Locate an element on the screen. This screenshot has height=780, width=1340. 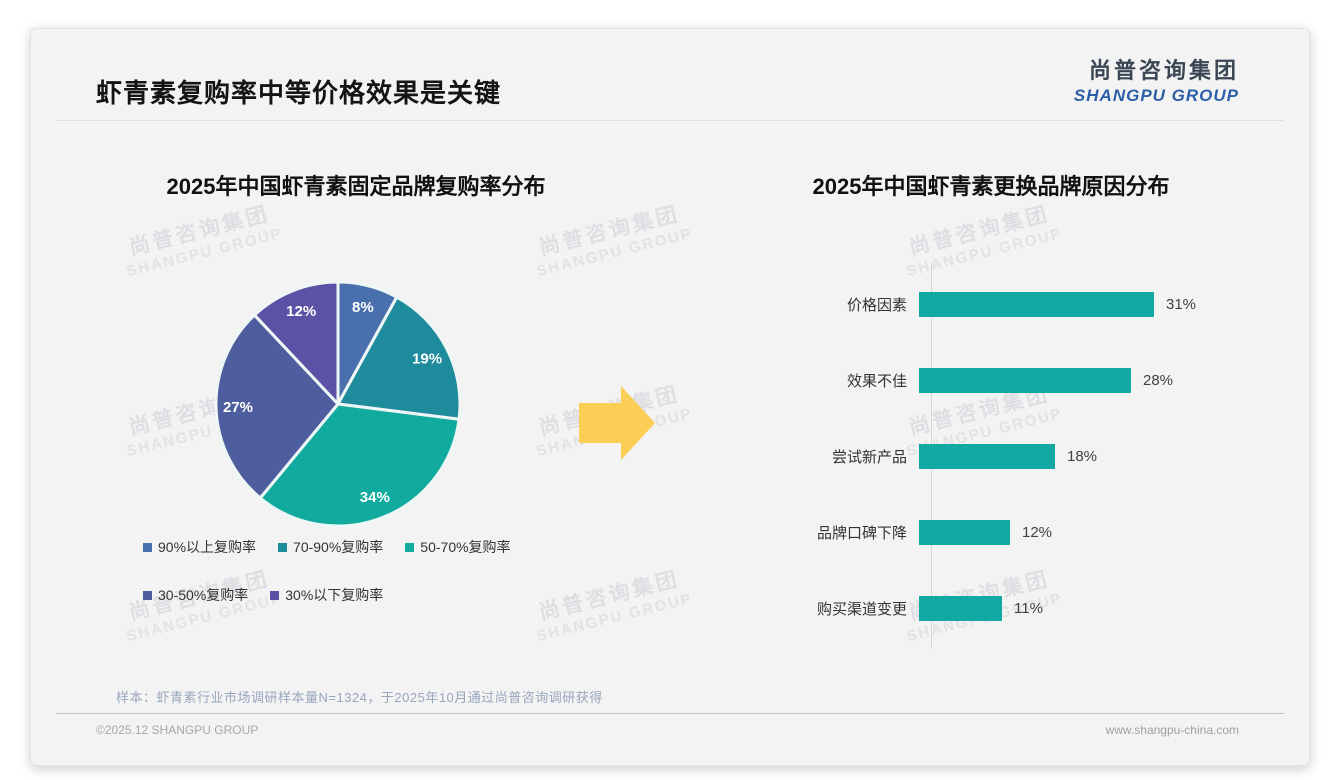
bar-category-label: 品牌口碑下降 is located at coordinates (861, 533).